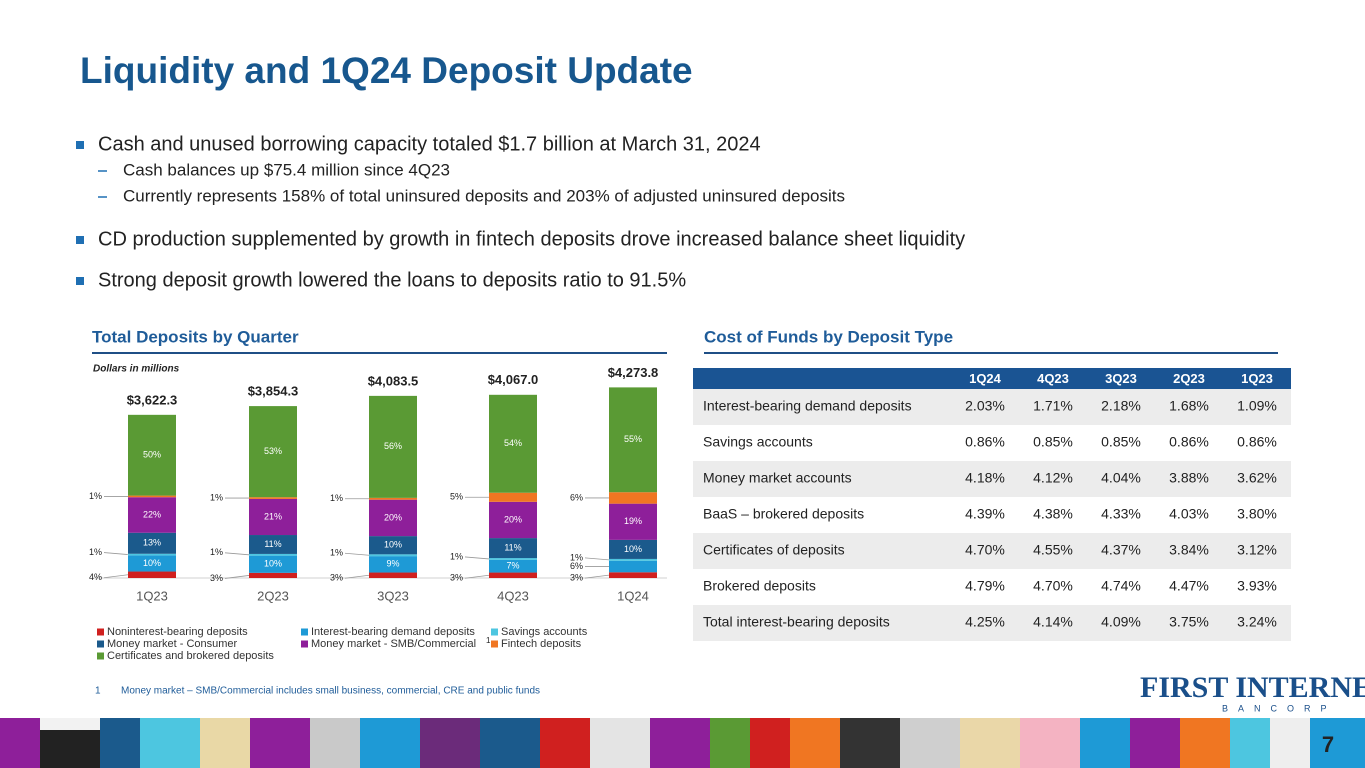 The height and width of the screenshot is (768, 1365). What do you see at coordinates (985, 478) in the screenshot?
I see `cell: 4.18%` at bounding box center [985, 478].